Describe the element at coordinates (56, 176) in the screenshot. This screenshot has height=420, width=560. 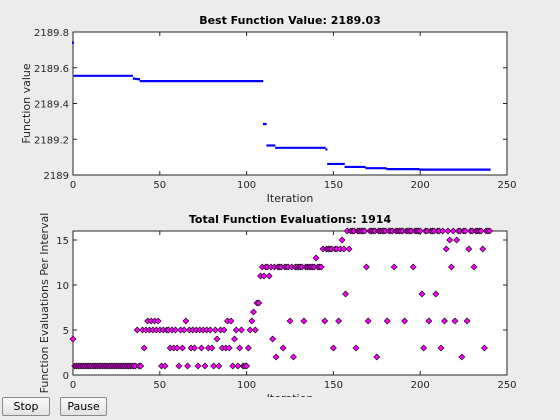
I see `y-tick-label: 2189` at that location.